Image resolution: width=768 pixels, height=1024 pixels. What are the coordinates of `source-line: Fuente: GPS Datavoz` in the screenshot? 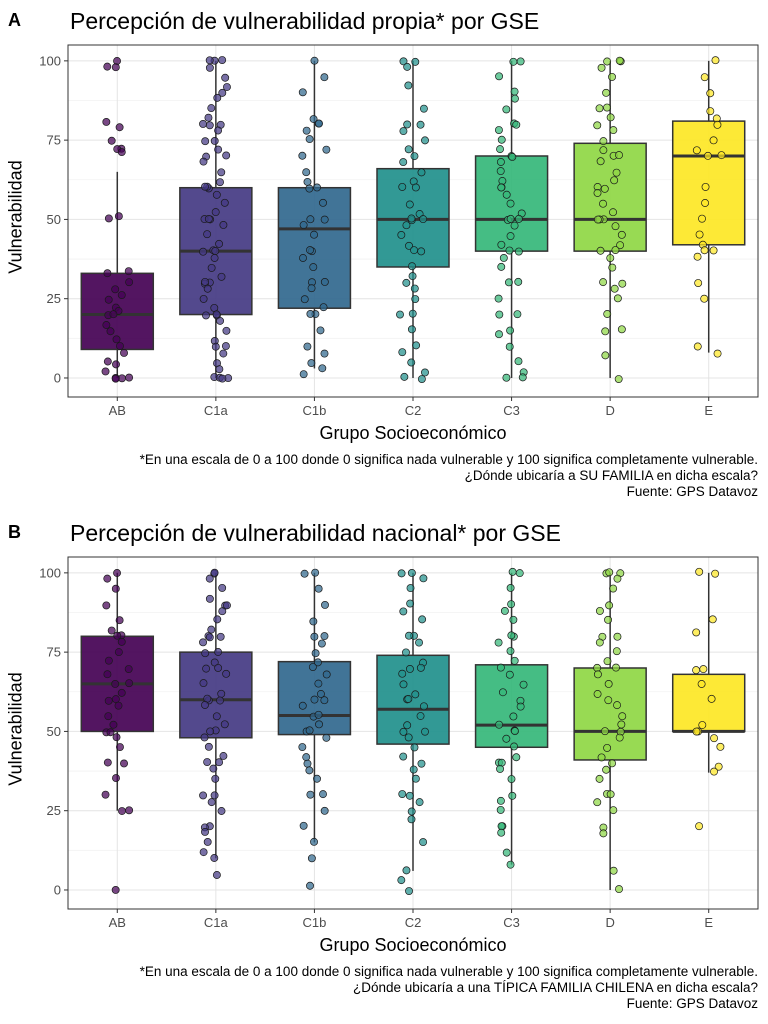 It's located at (692, 491).